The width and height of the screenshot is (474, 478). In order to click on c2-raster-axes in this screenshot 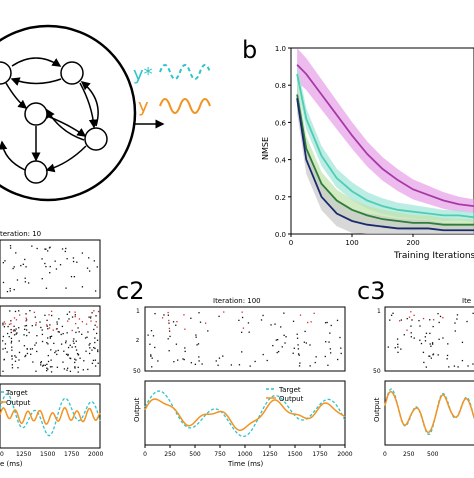, I will do `click(245, 339)`.